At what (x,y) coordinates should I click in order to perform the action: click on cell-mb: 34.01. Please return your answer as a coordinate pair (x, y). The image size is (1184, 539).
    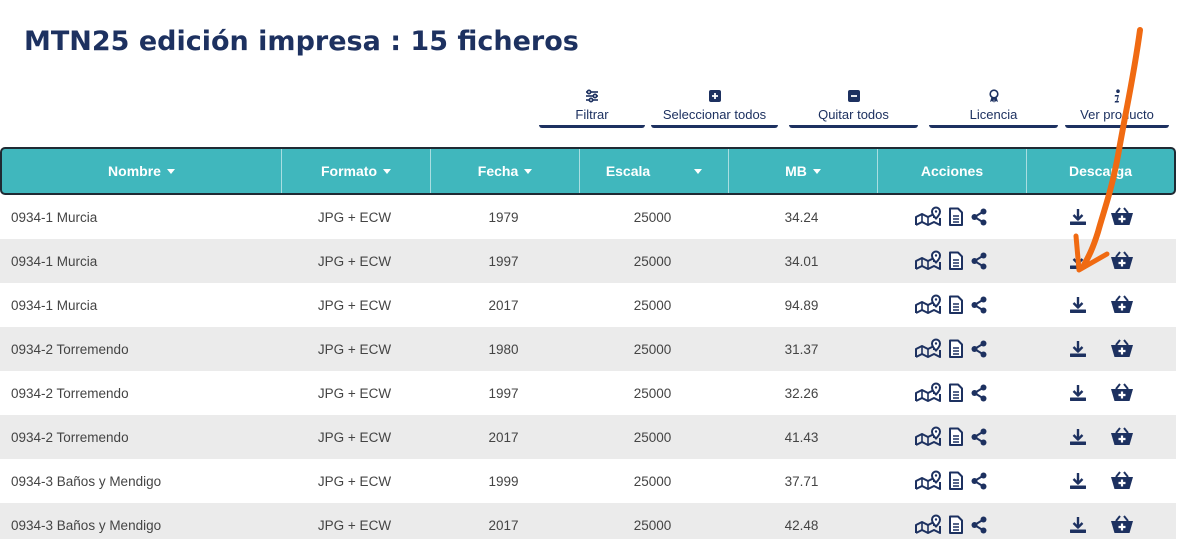
    Looking at the image, I should click on (801, 261).